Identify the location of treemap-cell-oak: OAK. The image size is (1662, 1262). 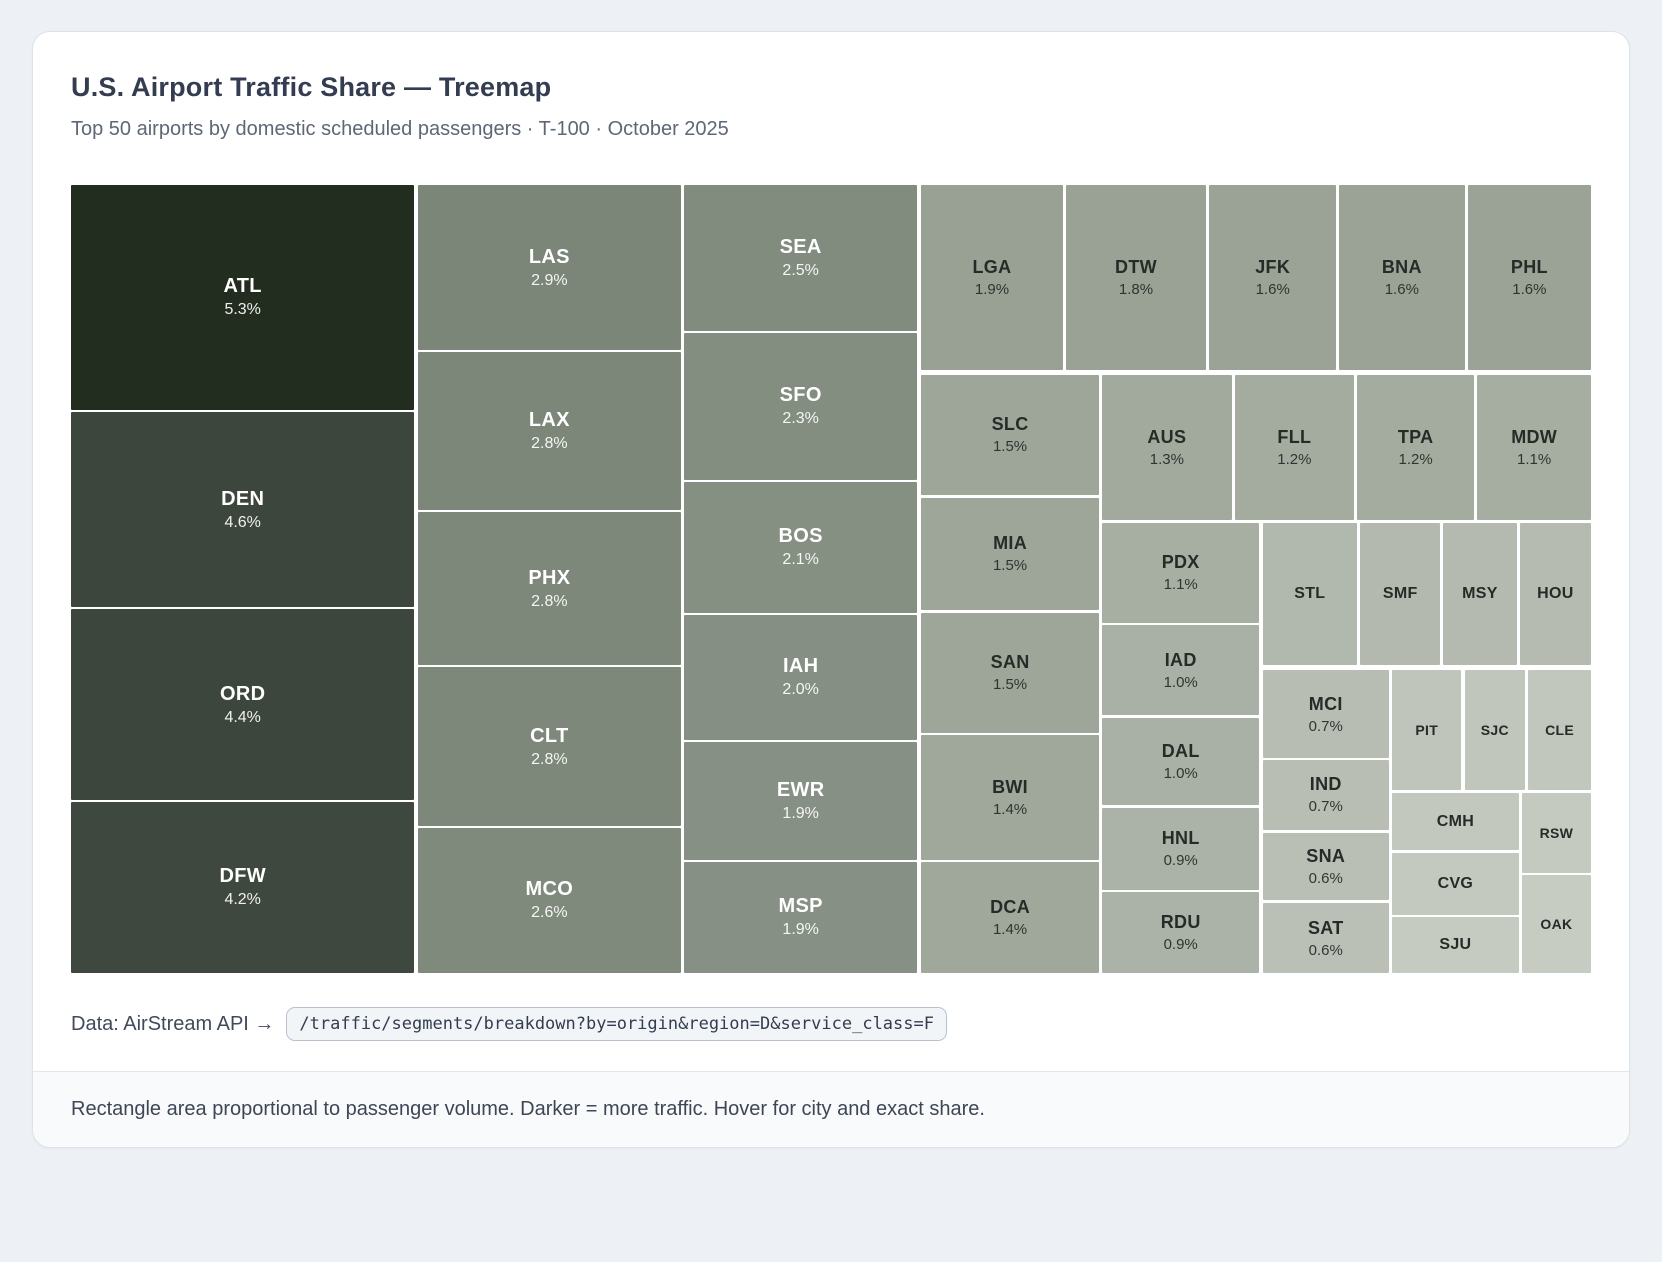
(1556, 923).